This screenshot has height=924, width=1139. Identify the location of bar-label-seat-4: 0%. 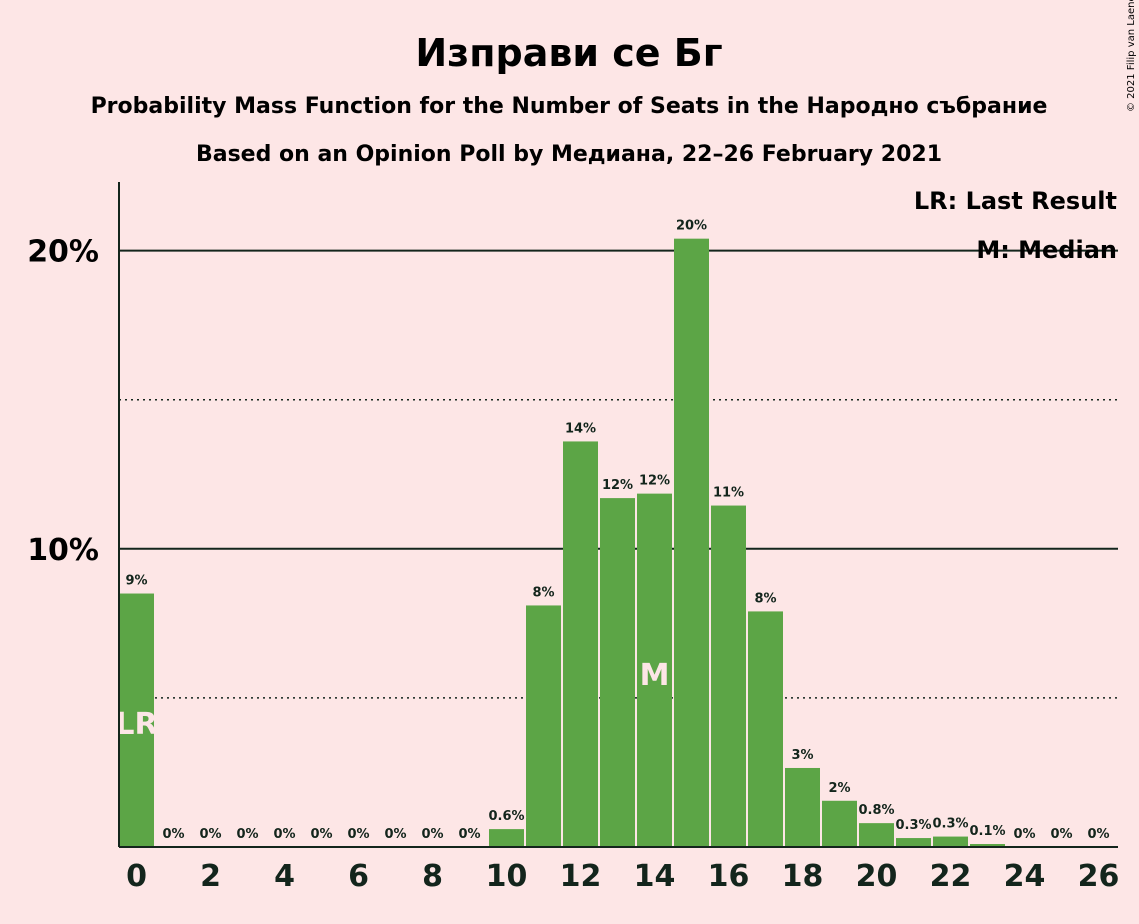
(284, 834).